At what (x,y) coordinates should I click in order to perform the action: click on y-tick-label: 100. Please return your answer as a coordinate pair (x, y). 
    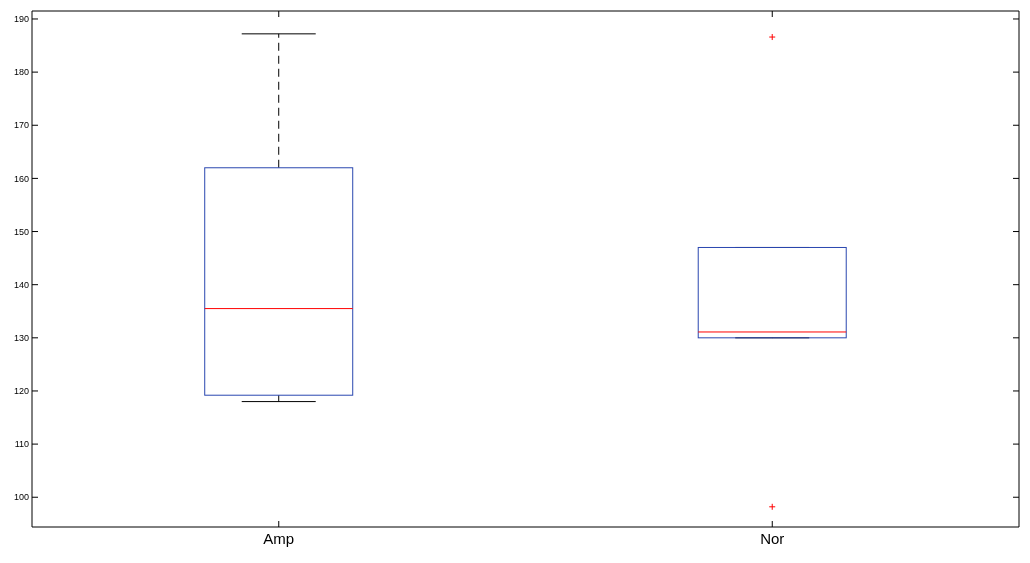
    Looking at the image, I should click on (21, 497).